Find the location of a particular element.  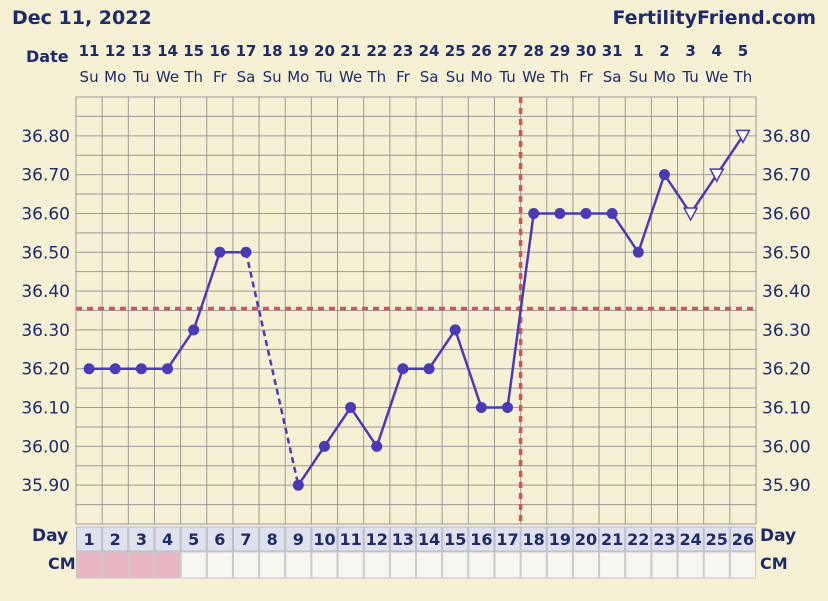

date-label: 26 is located at coordinates (481, 51).